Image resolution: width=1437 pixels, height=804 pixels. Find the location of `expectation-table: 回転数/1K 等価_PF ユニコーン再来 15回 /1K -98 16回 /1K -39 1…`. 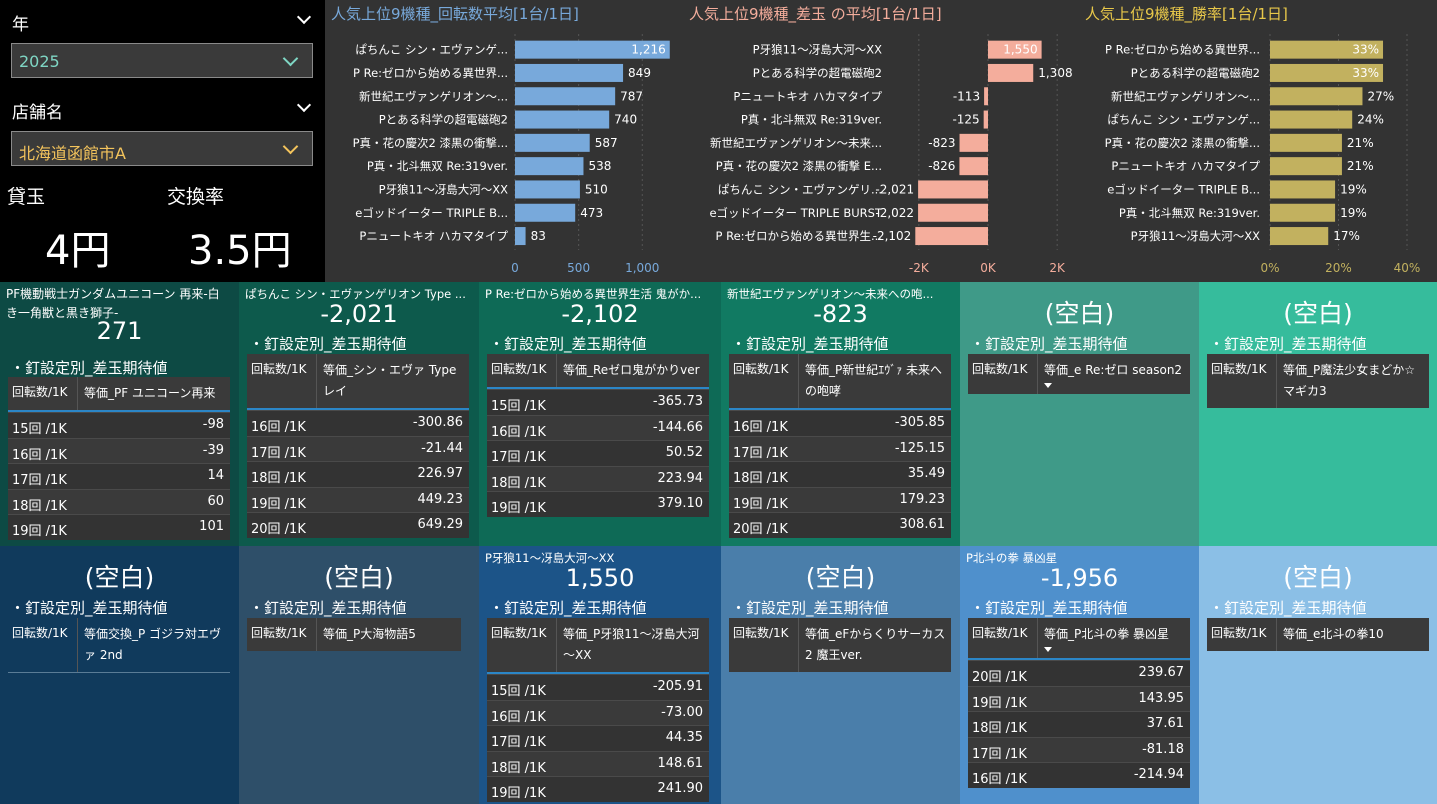

expectation-table: 回転数/1K 等価_PF ユニコーン再来 15回 /1K -98 16回 /1K -39 1… is located at coordinates (119, 458).